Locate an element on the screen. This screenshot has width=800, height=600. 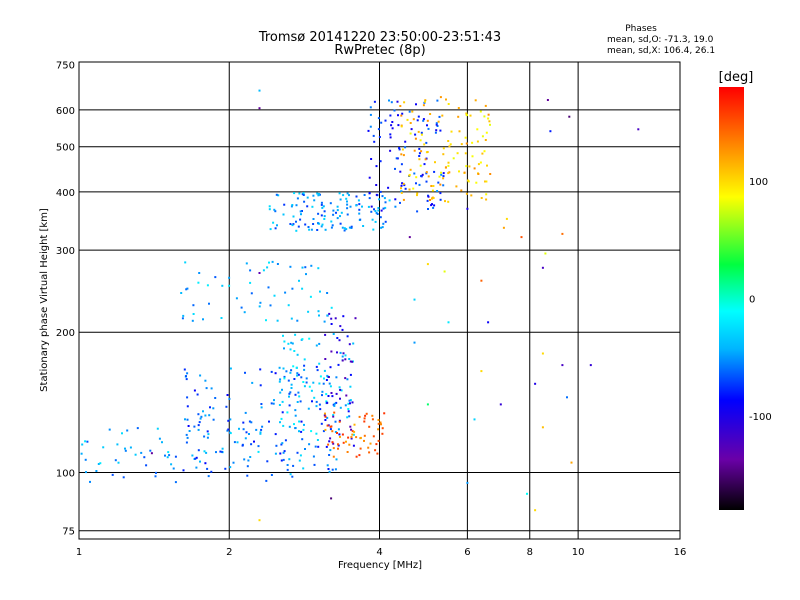
x-axis-label: Frequency [MHz] is located at coordinates (380, 565).